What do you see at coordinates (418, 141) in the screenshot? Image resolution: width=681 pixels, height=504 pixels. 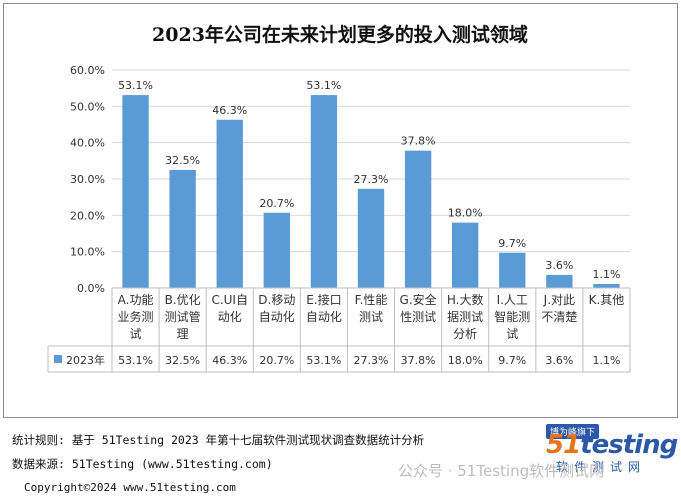 I see `data-label: 37.8%` at bounding box center [418, 141].